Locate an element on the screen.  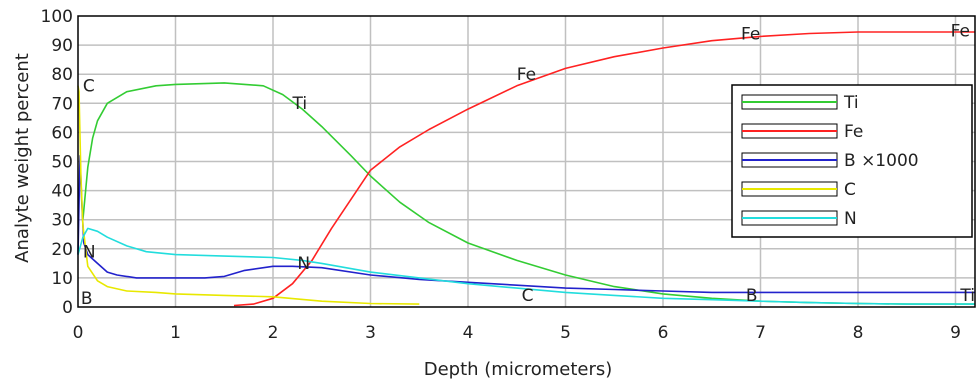
x-tick-label: 2 is located at coordinates (273, 333).